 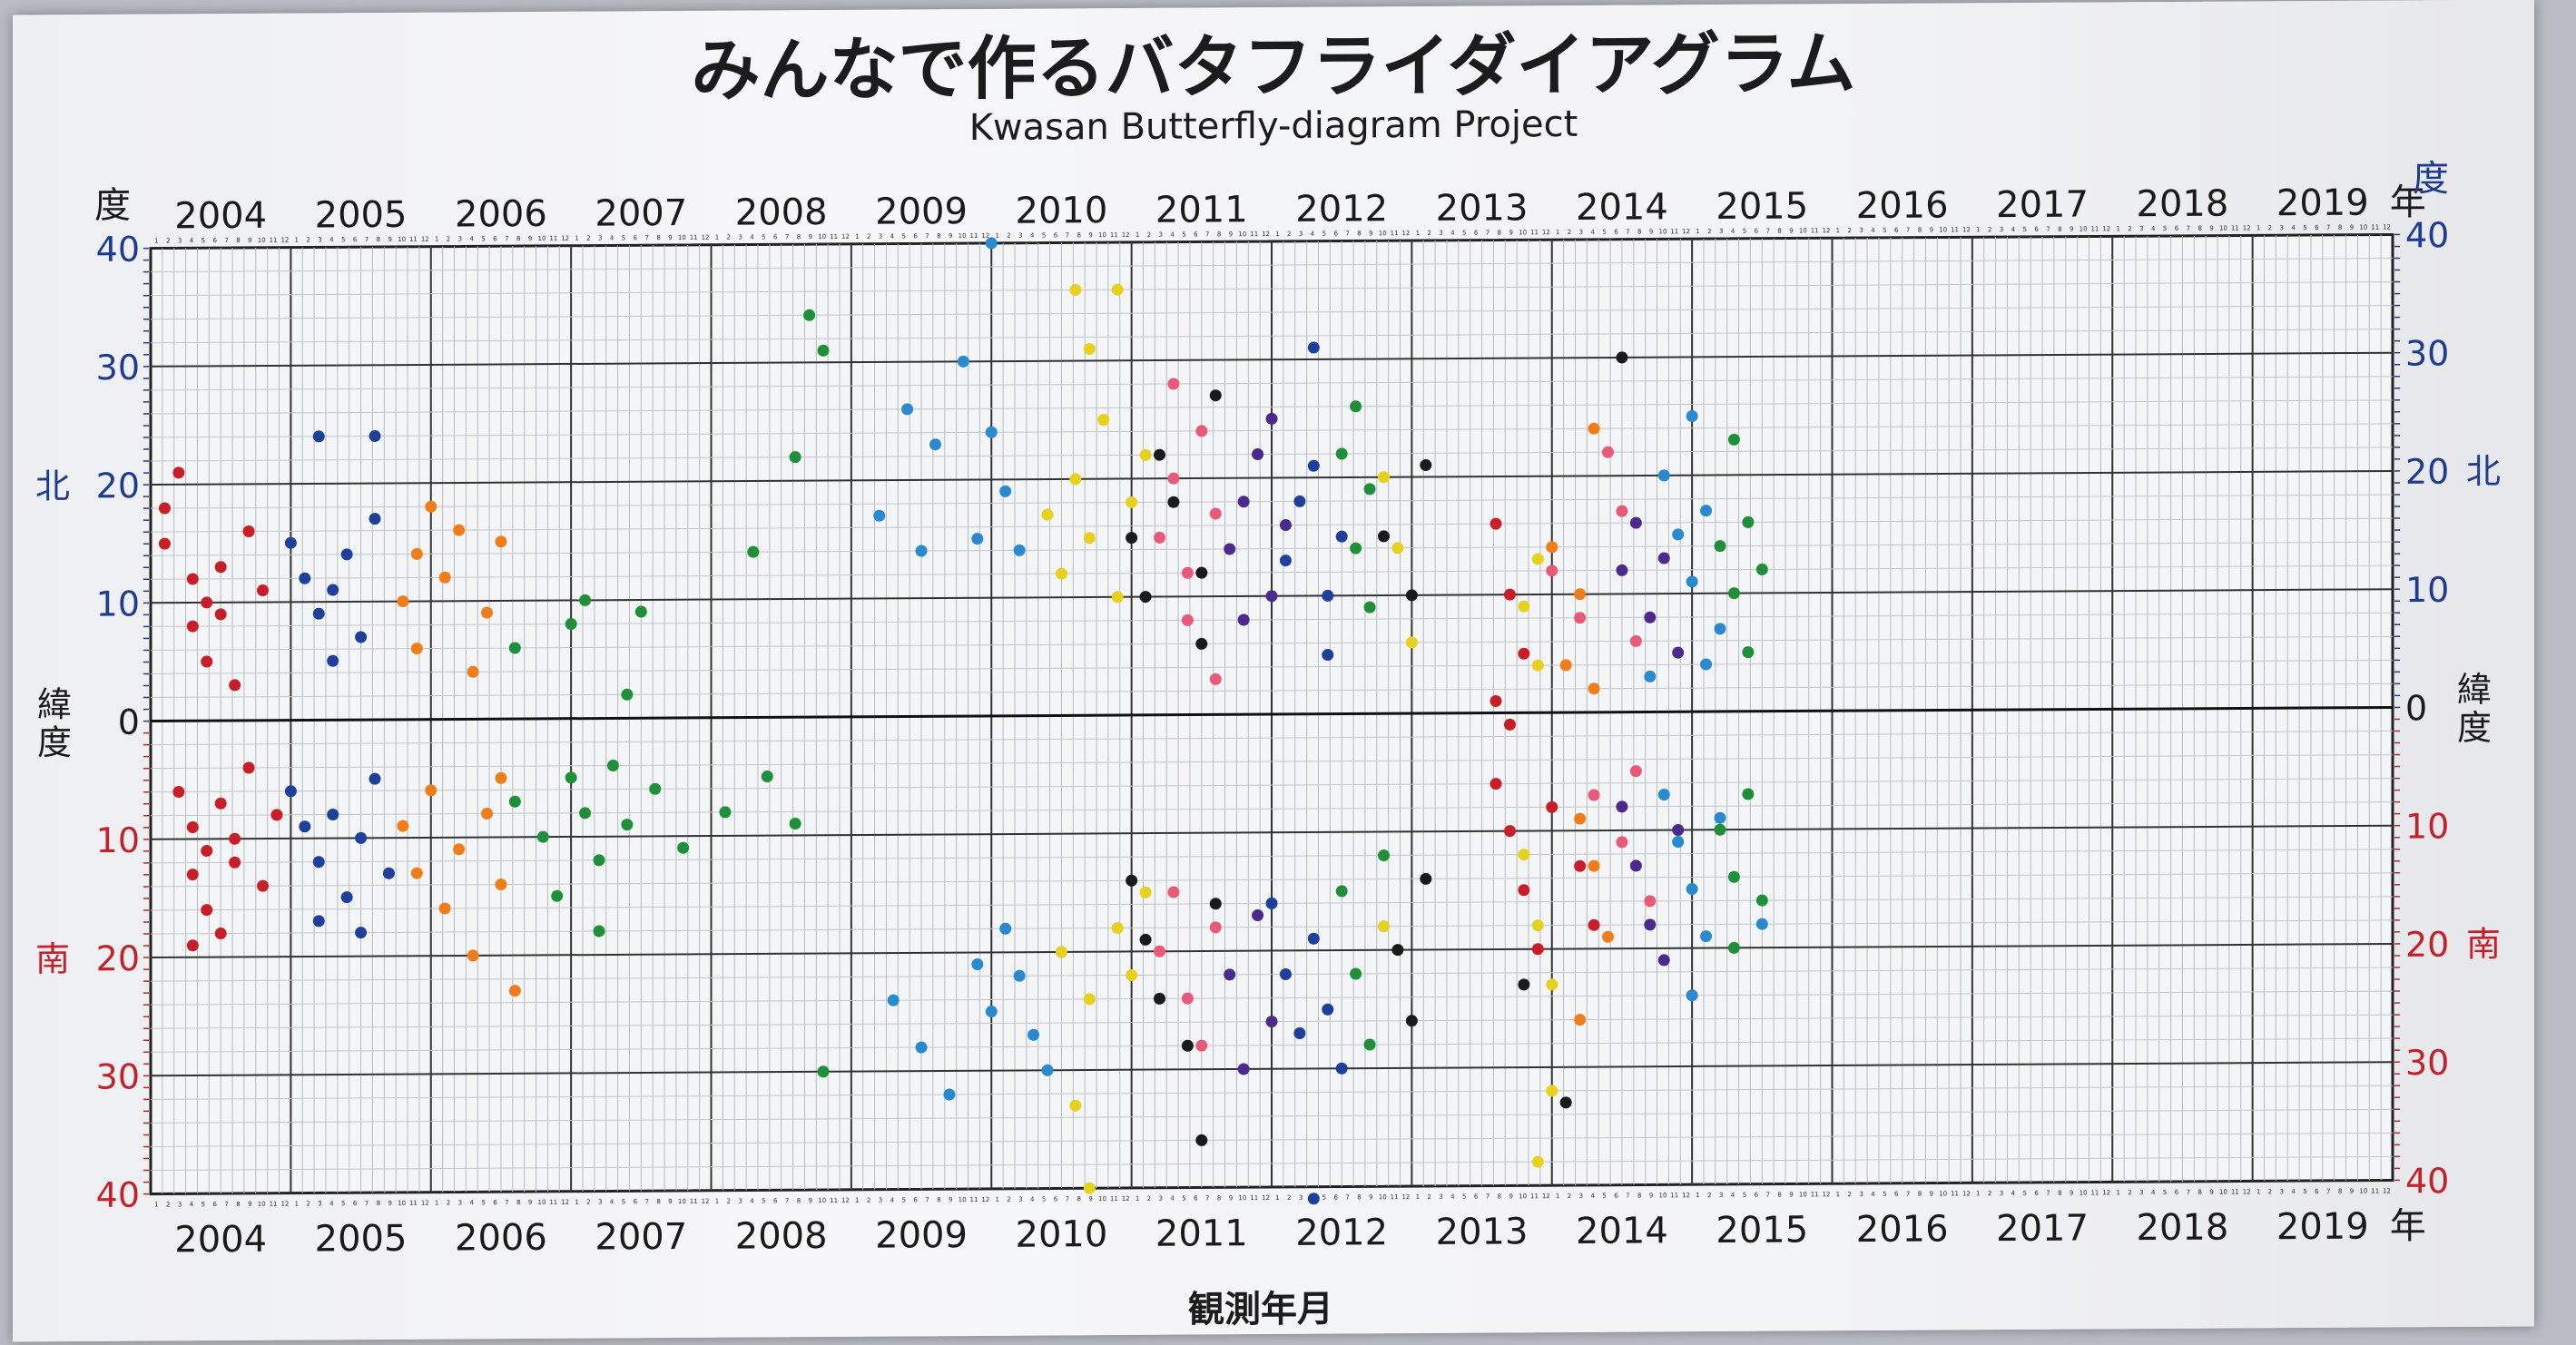 I want to click on month-tick-label: 12, so click(x=985, y=1199).